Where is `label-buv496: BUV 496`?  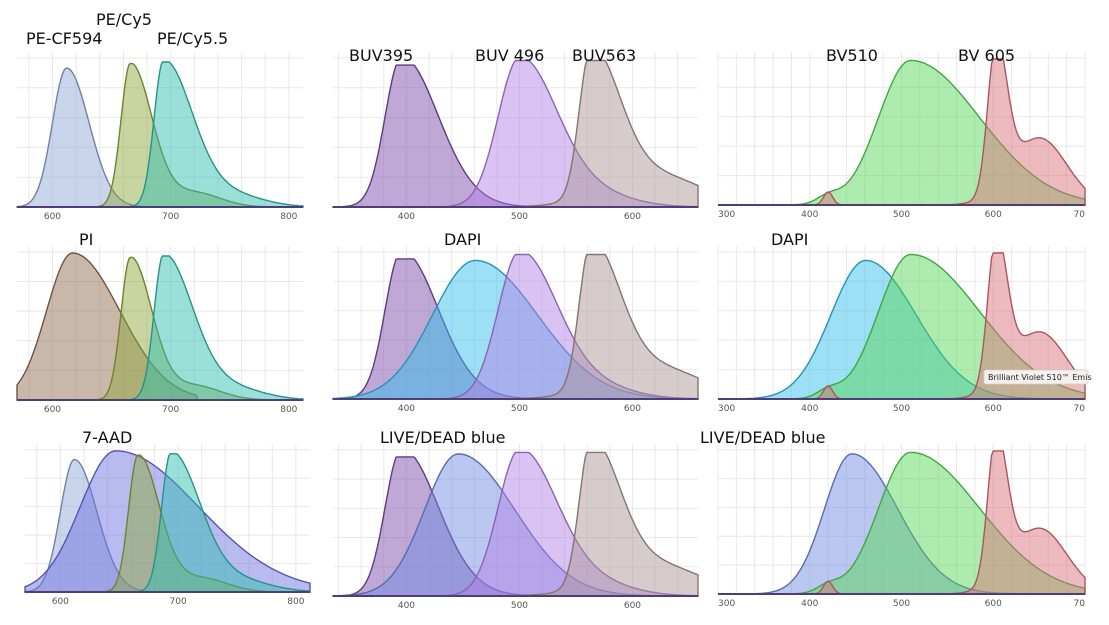
label-buv496: BUV 496 is located at coordinates (509, 55).